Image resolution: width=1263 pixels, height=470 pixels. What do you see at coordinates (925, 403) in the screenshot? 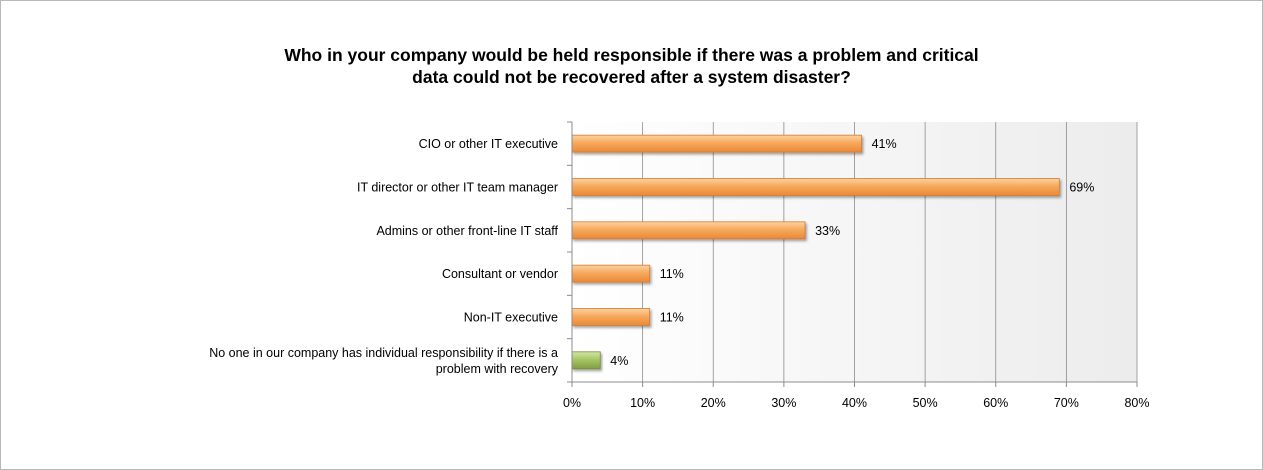
I see `x-tick-label: 50%` at bounding box center [925, 403].